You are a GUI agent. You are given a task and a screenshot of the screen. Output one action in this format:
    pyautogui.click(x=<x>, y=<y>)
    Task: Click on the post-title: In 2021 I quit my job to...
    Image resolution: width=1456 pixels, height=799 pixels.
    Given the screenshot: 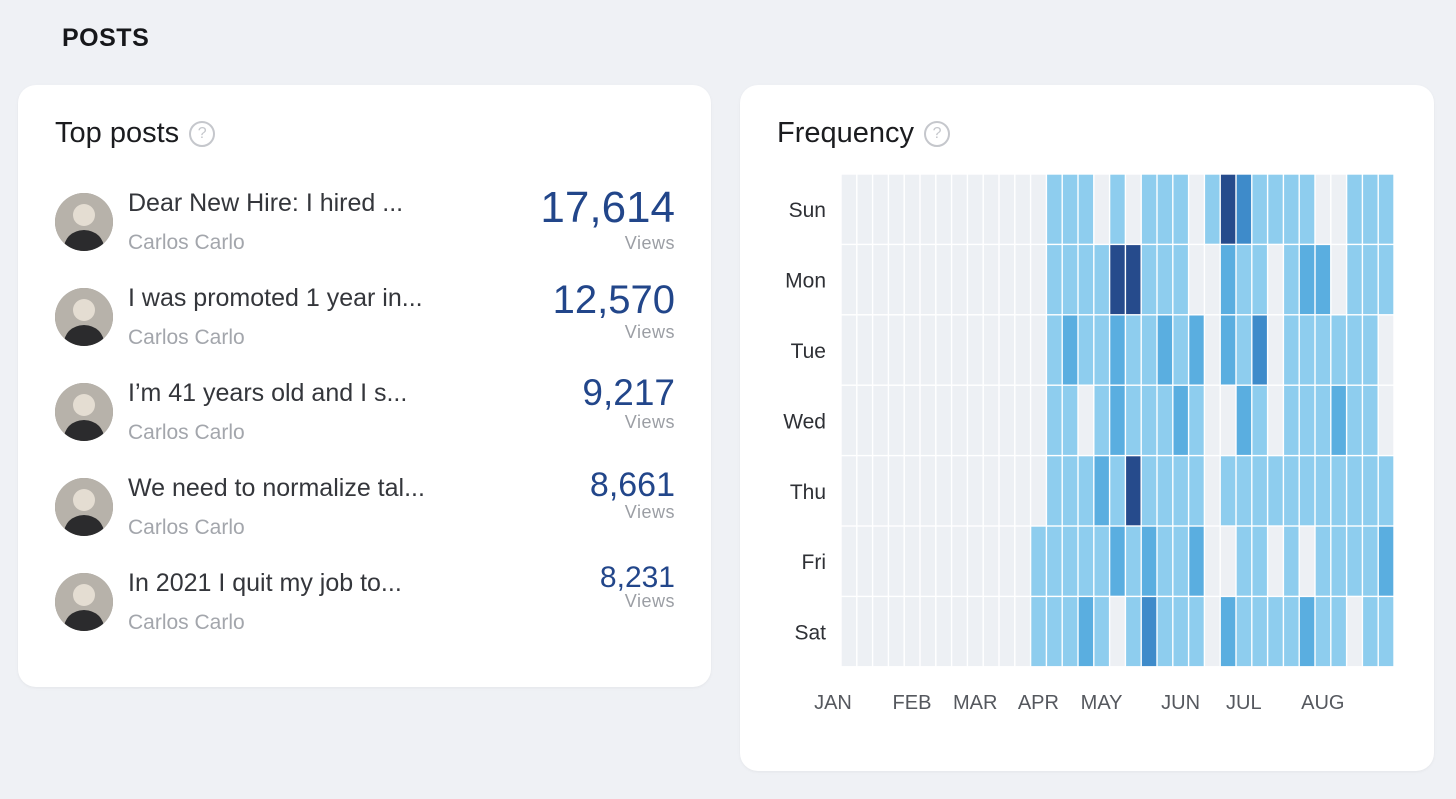 What is the action you would take?
    pyautogui.click(x=265, y=583)
    